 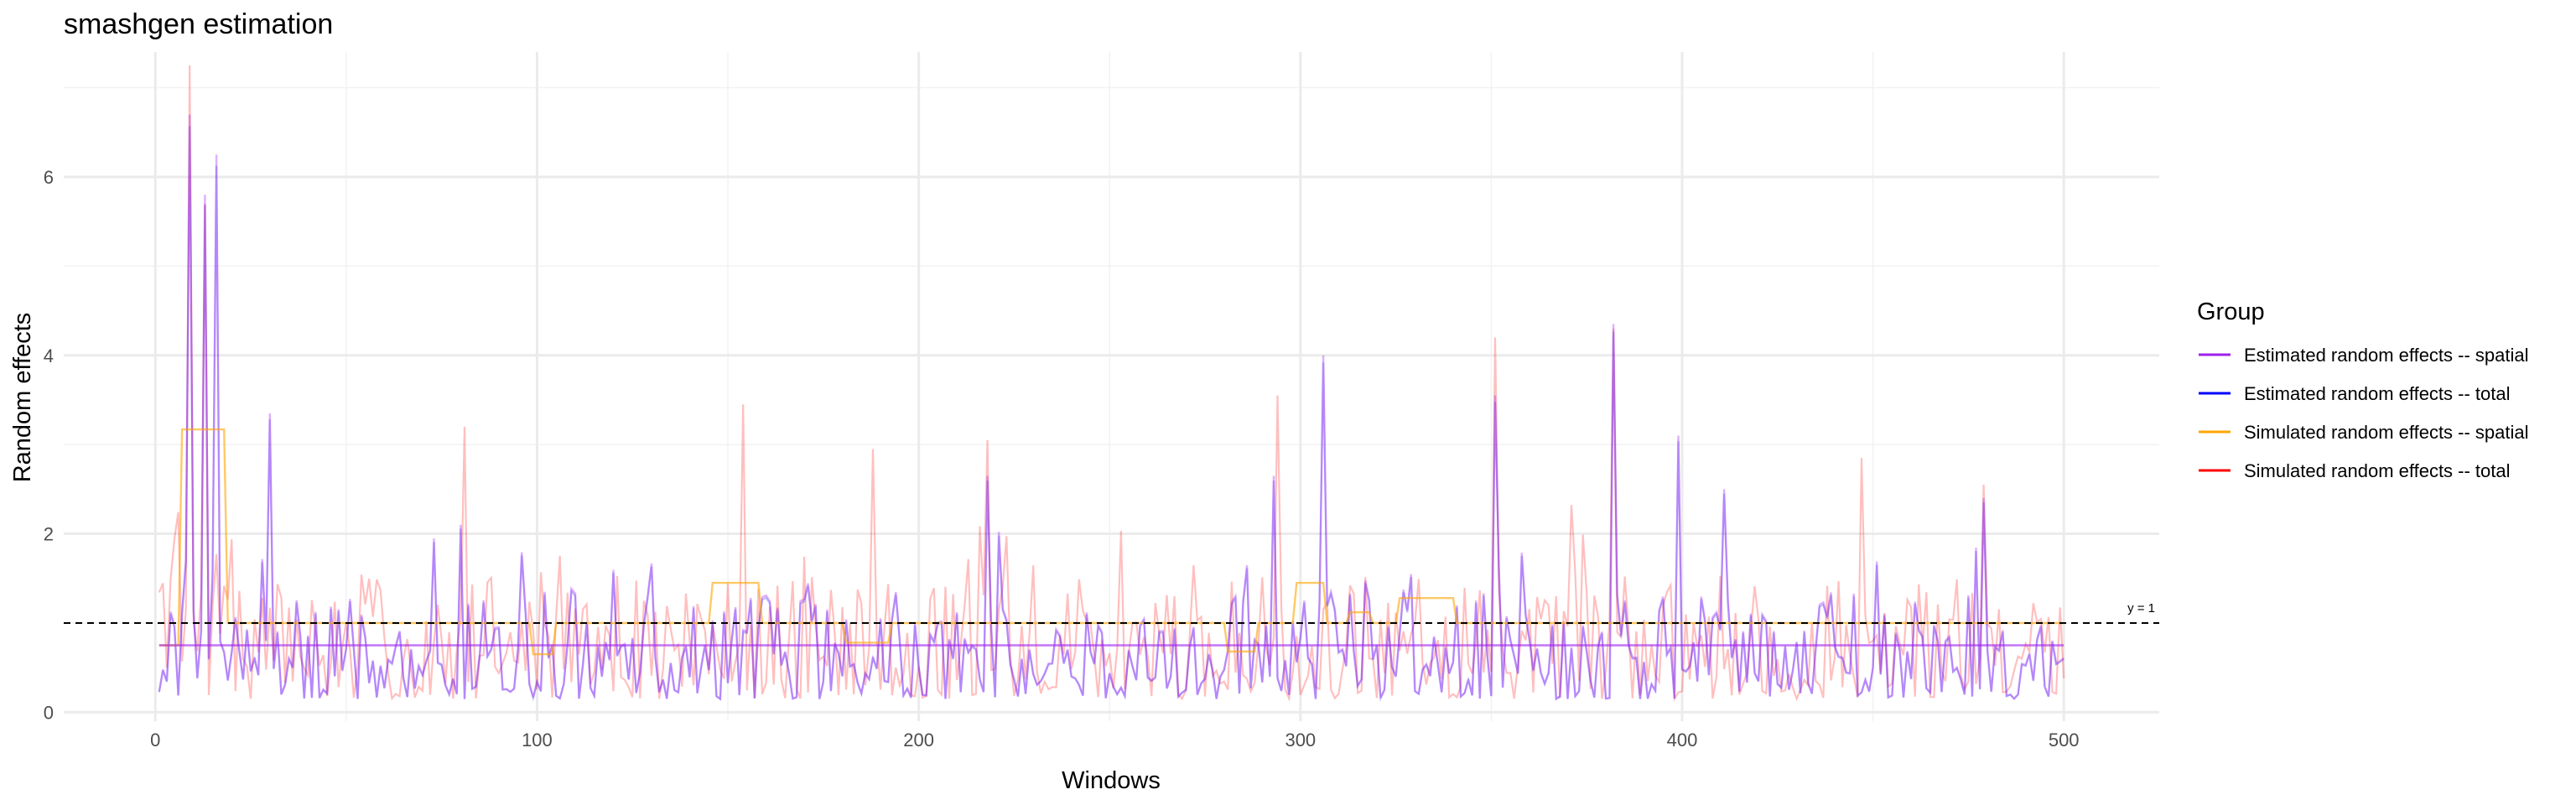 I want to click on y-tick-label: 2, so click(x=49, y=534).